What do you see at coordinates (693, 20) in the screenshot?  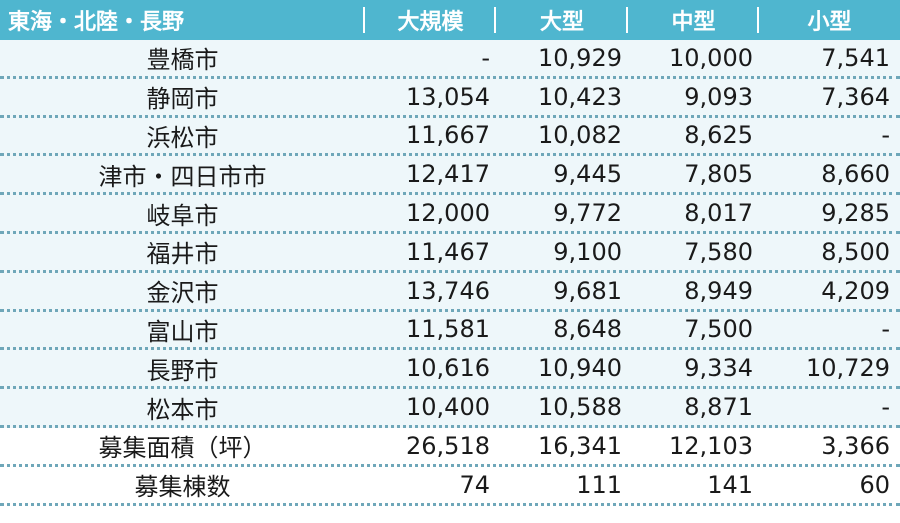 I see `header-medium: 中型` at bounding box center [693, 20].